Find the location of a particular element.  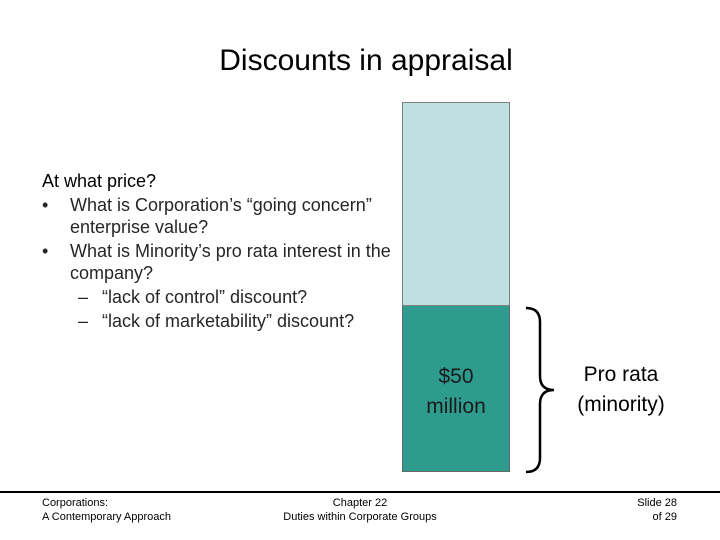

slide-title: Discounts in appraisal is located at coordinates (366, 60).